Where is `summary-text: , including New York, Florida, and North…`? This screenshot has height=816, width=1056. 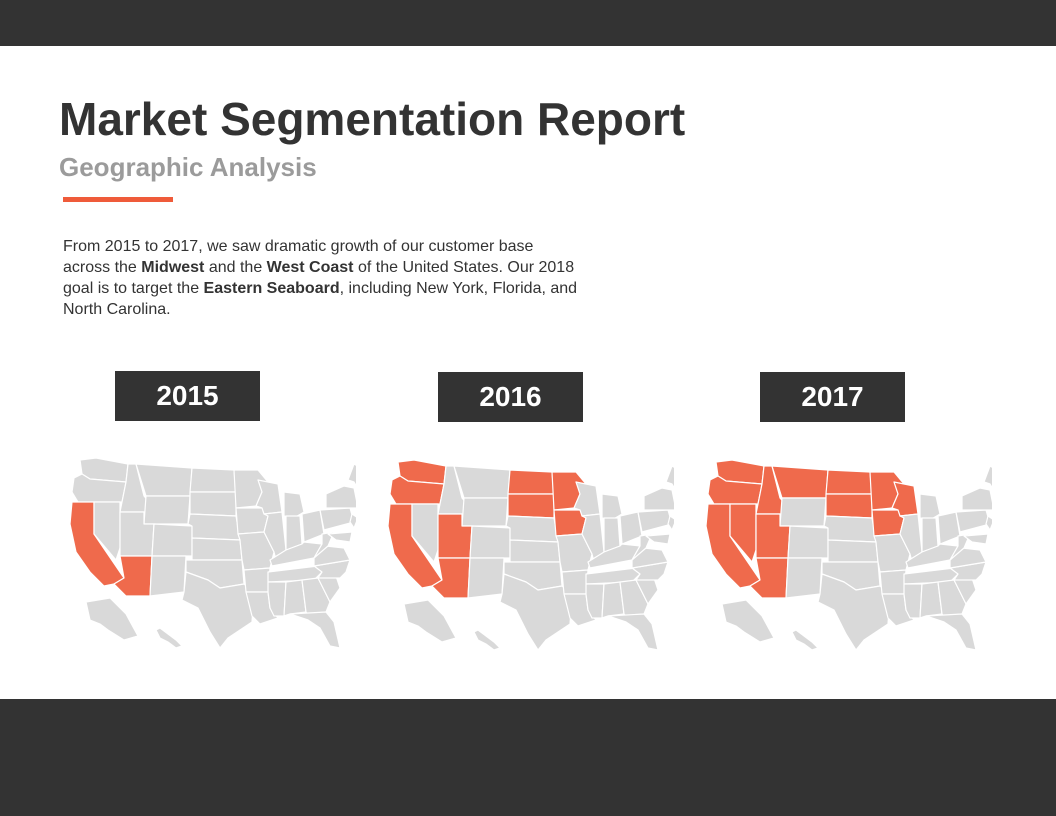 summary-text: , including New York, Florida, and North… is located at coordinates (320, 299).